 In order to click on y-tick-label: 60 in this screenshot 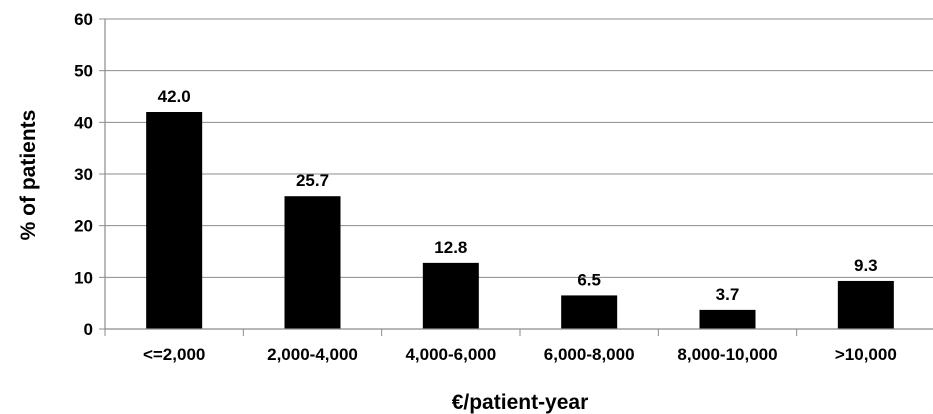, I will do `click(83, 19)`.